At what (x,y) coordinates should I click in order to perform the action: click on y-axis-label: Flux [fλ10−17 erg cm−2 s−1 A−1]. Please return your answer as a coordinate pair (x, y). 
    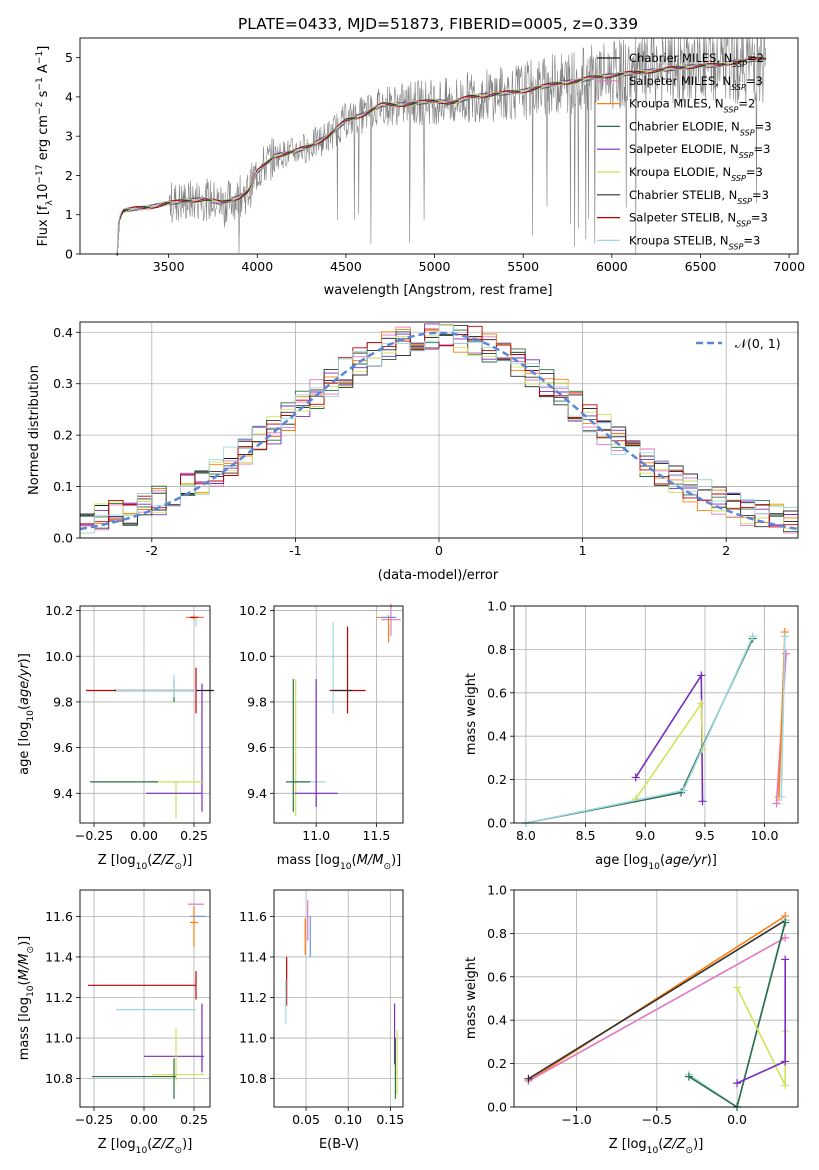
    Looking at the image, I should click on (45, 146).